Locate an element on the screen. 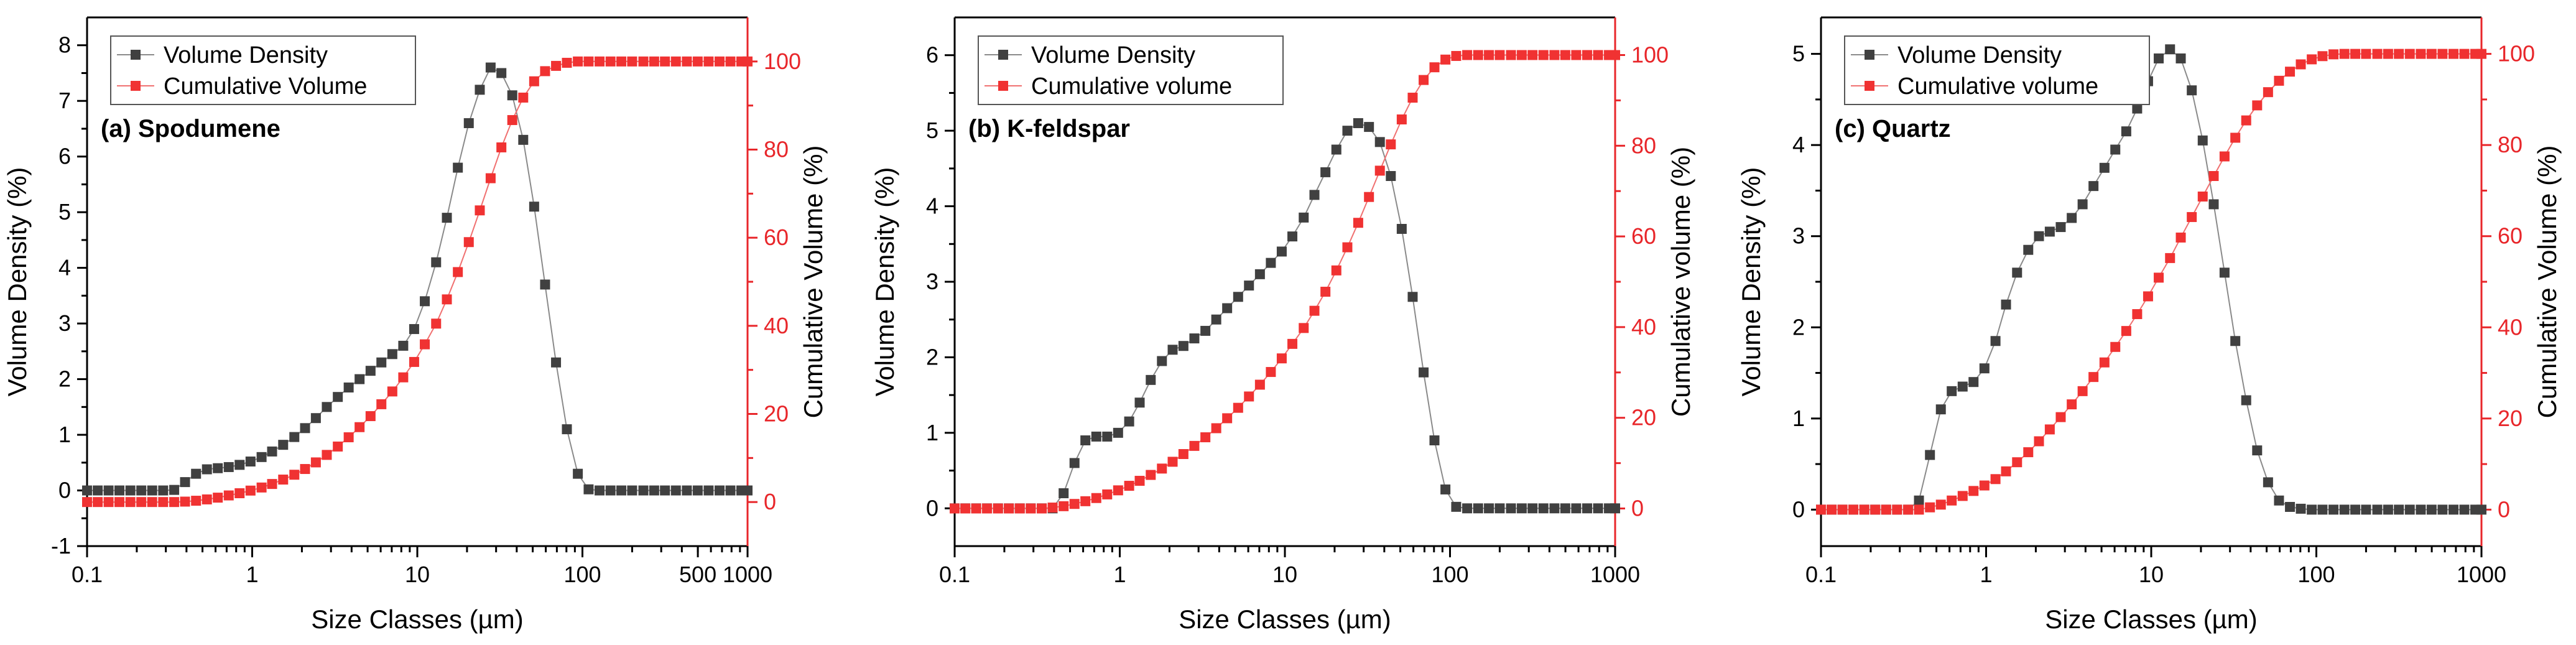 The height and width of the screenshot is (645, 2576). y2-tick-label: 40 is located at coordinates (2511, 327).